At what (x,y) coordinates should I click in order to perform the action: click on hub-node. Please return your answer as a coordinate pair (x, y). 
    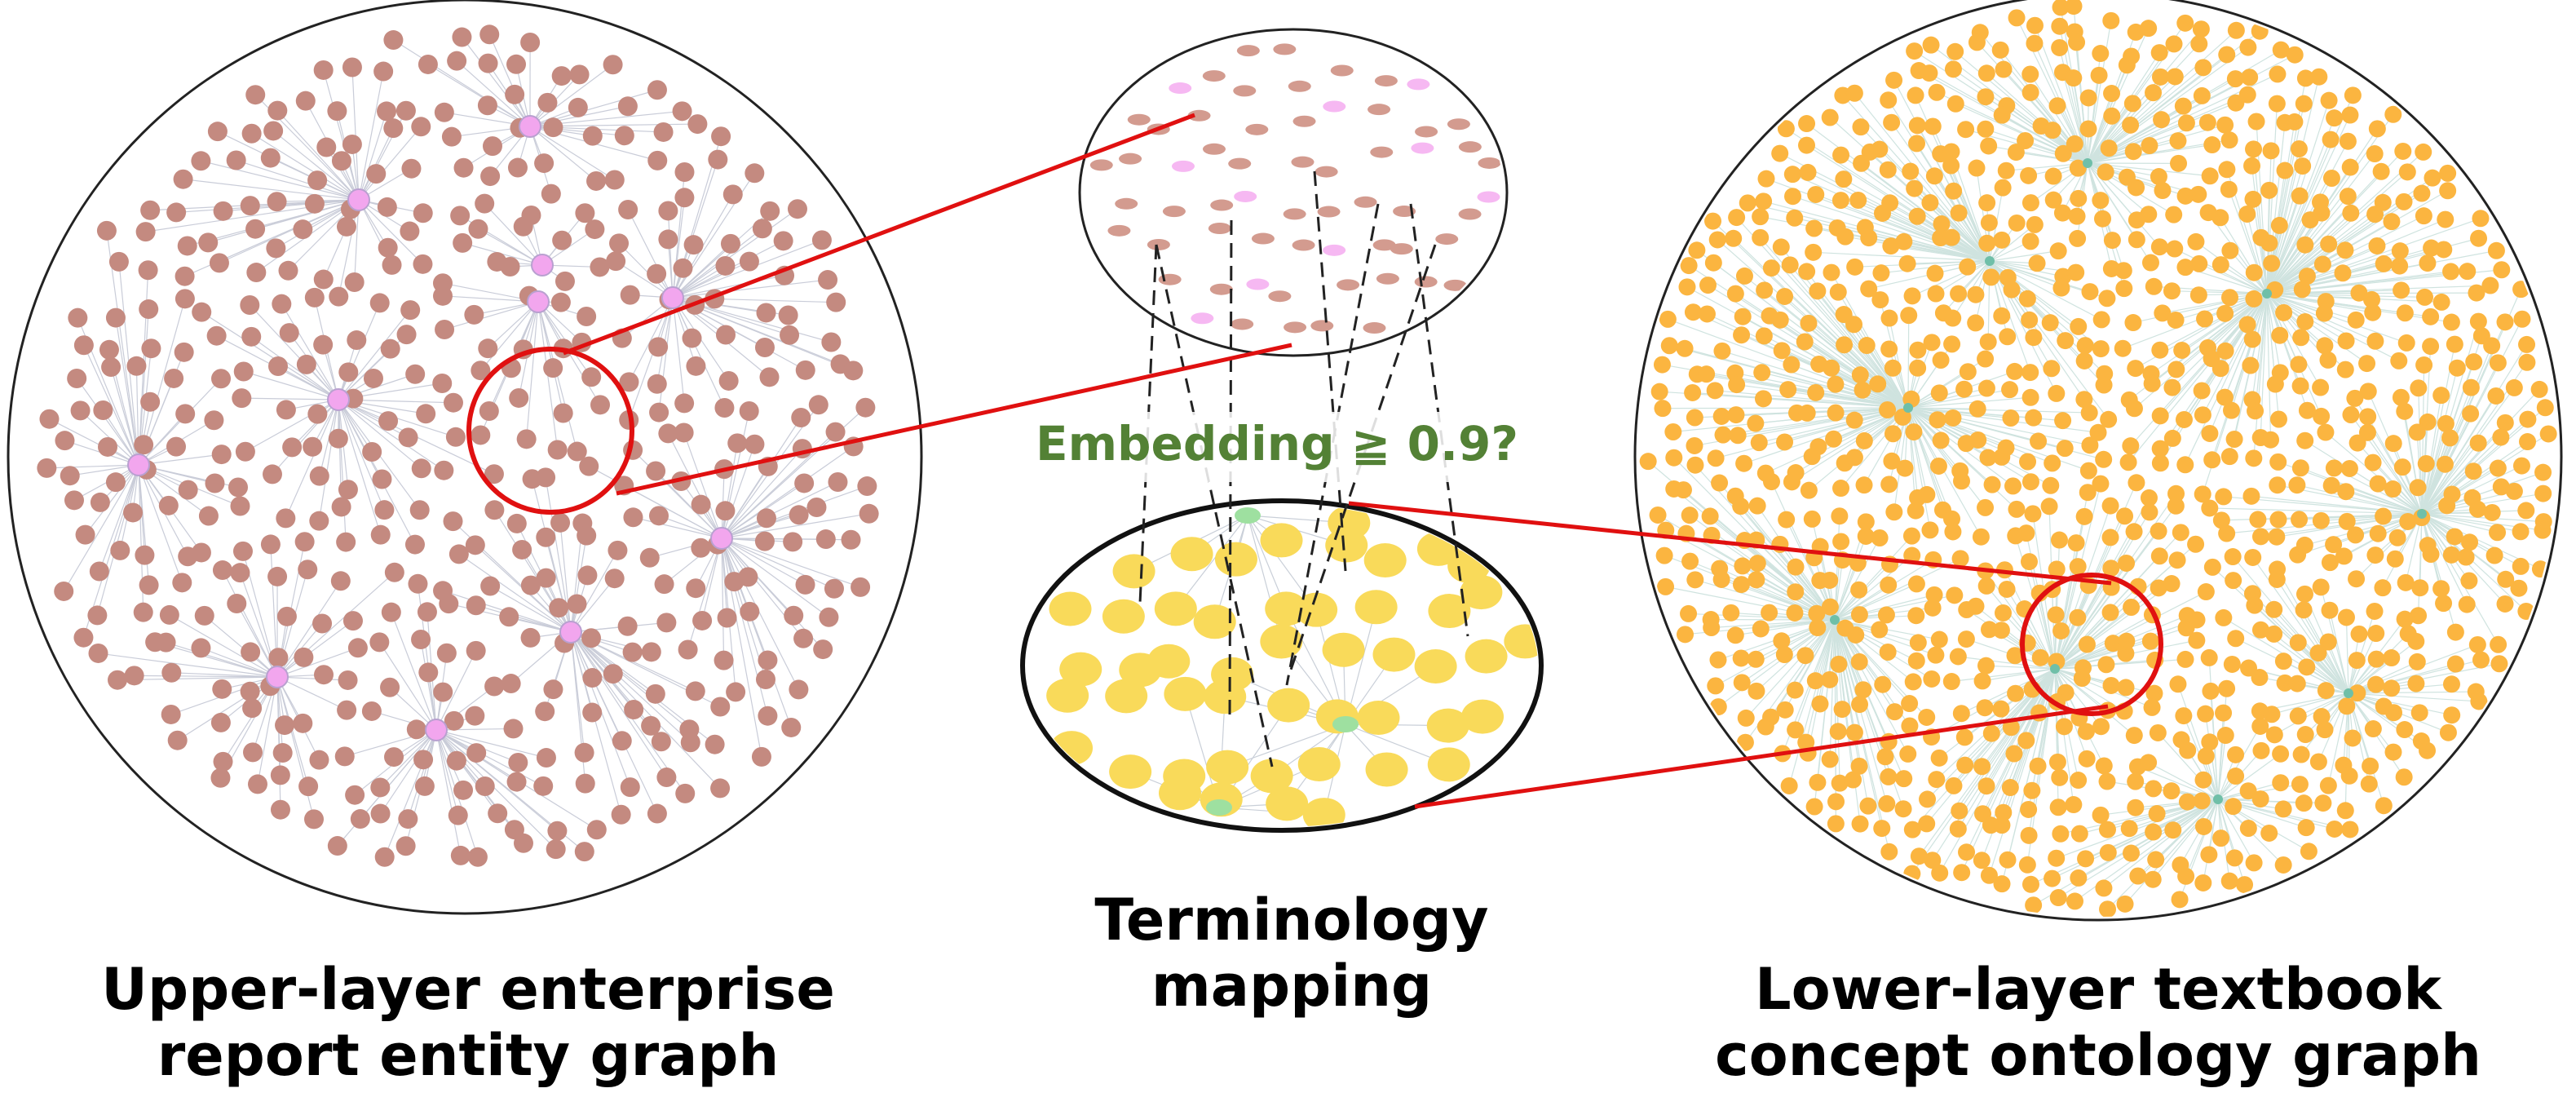
    Looking at the image, I should click on (1345, 724).